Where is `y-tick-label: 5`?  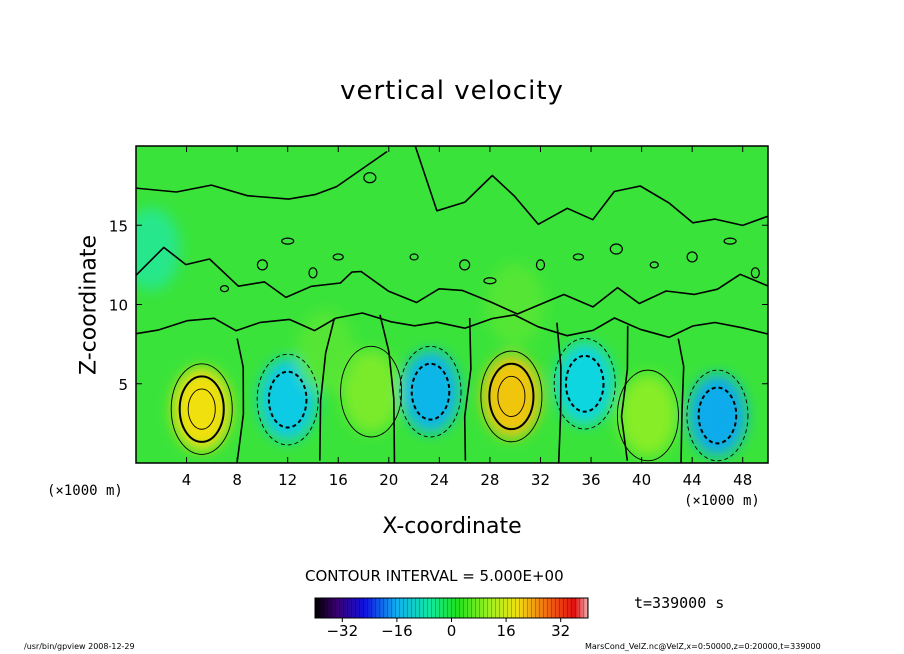 y-tick-label: 5 is located at coordinates (123, 385).